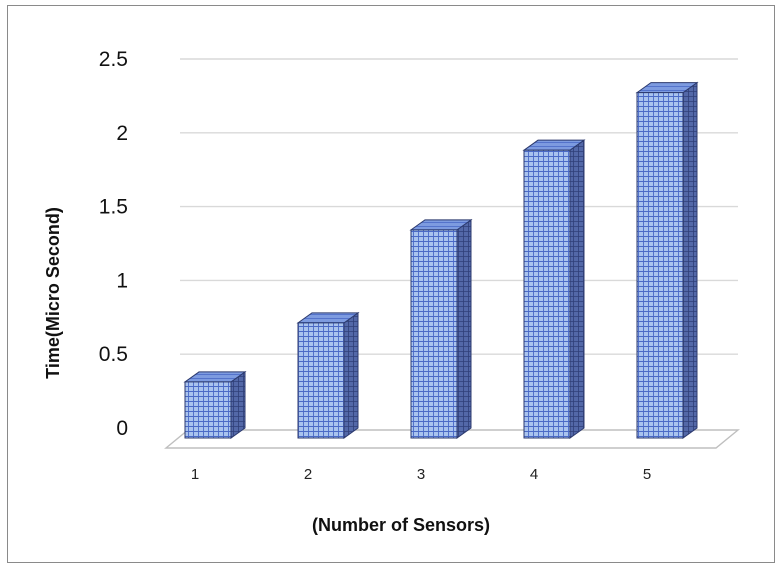 Image resolution: width=784 pixels, height=573 pixels. What do you see at coordinates (113, 354) in the screenshot?
I see `y-tick-label: 0.5` at bounding box center [113, 354].